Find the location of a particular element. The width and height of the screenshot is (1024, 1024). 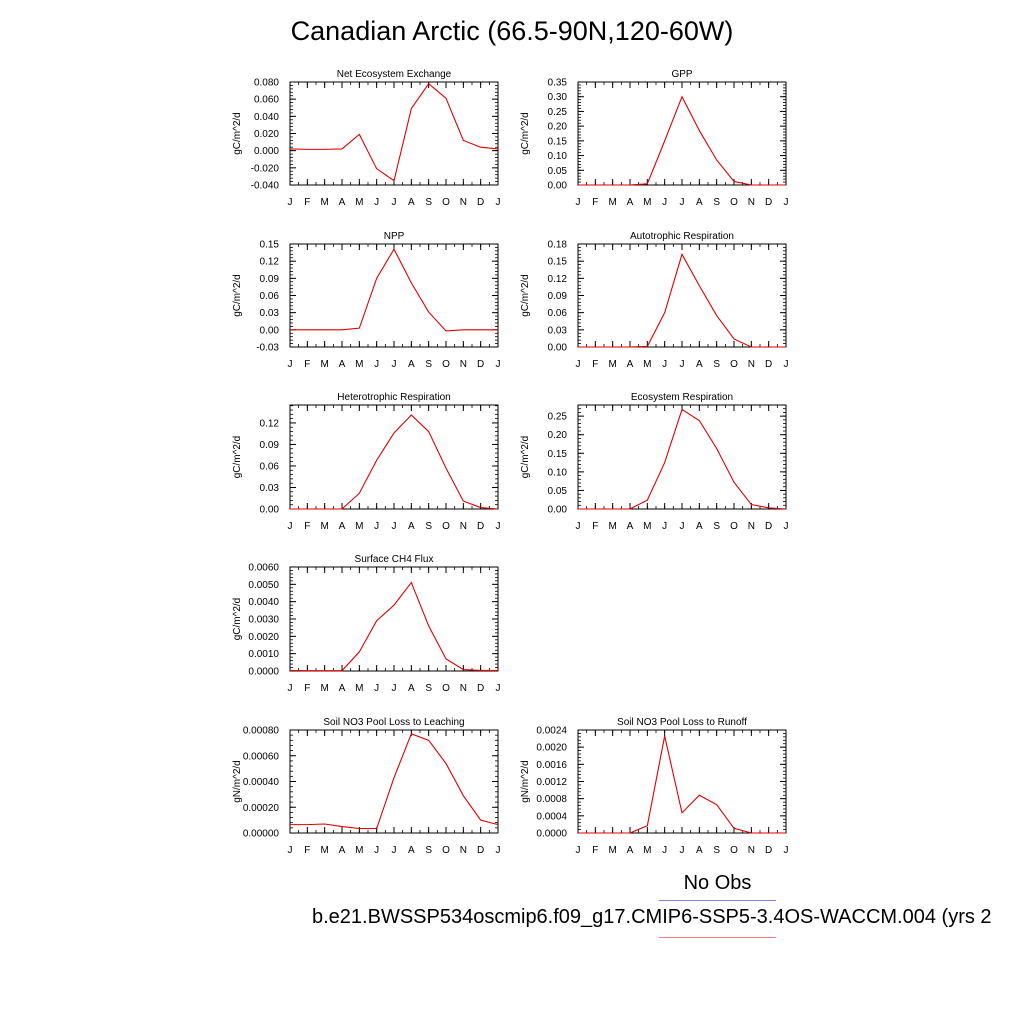

legend-case-line is located at coordinates (717, 937).